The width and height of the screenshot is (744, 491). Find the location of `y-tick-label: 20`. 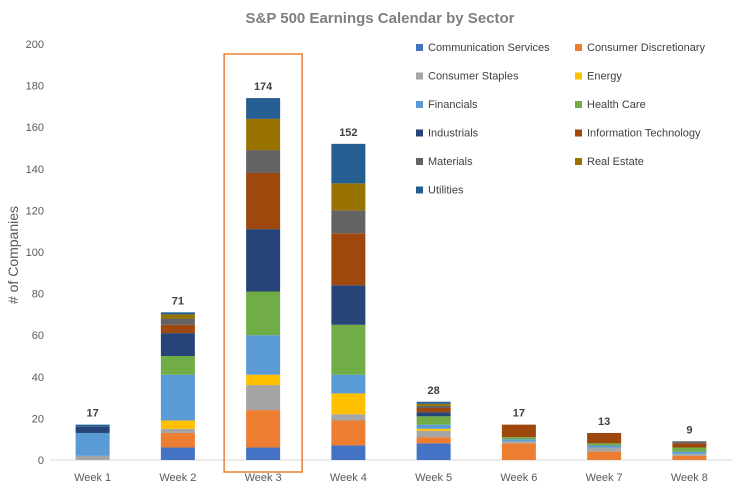

y-tick-label: 20 is located at coordinates (38, 419).